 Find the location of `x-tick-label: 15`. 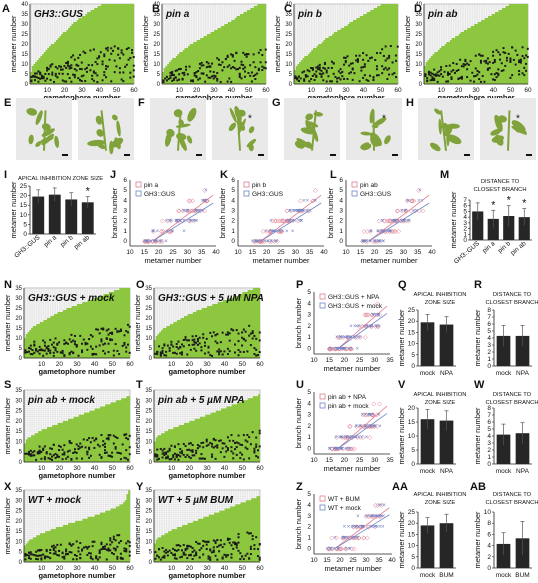

x-tick-label: 15 is located at coordinates (327, 560).